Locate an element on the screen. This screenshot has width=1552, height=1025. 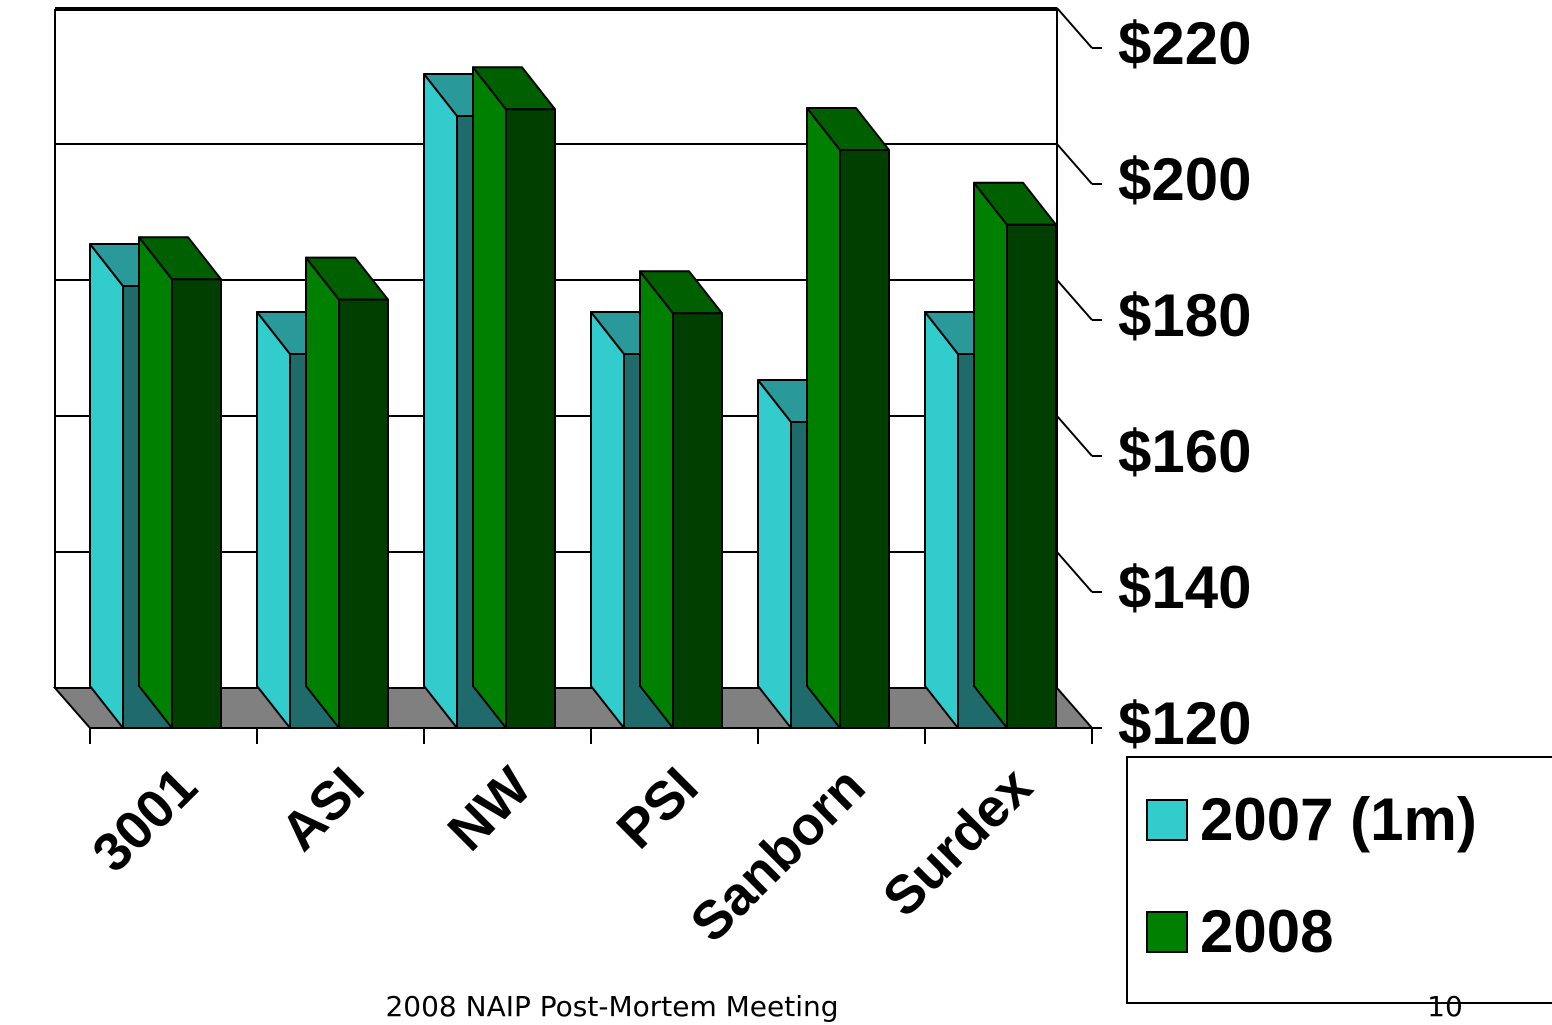
x-tick-label: NW is located at coordinates (490, 809).